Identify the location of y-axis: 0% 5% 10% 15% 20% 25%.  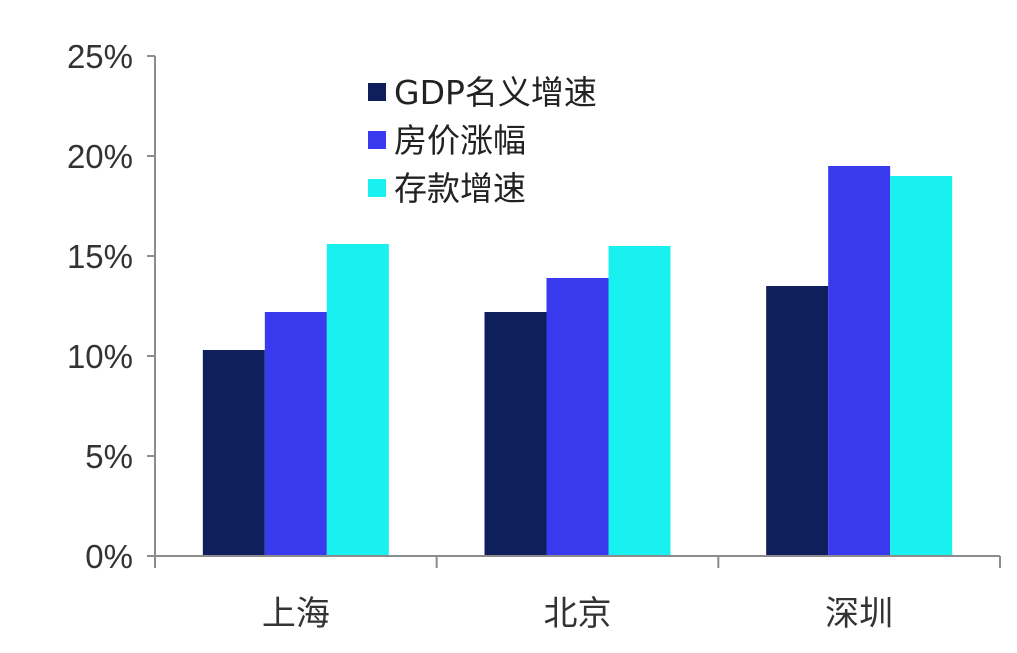
(111, 306).